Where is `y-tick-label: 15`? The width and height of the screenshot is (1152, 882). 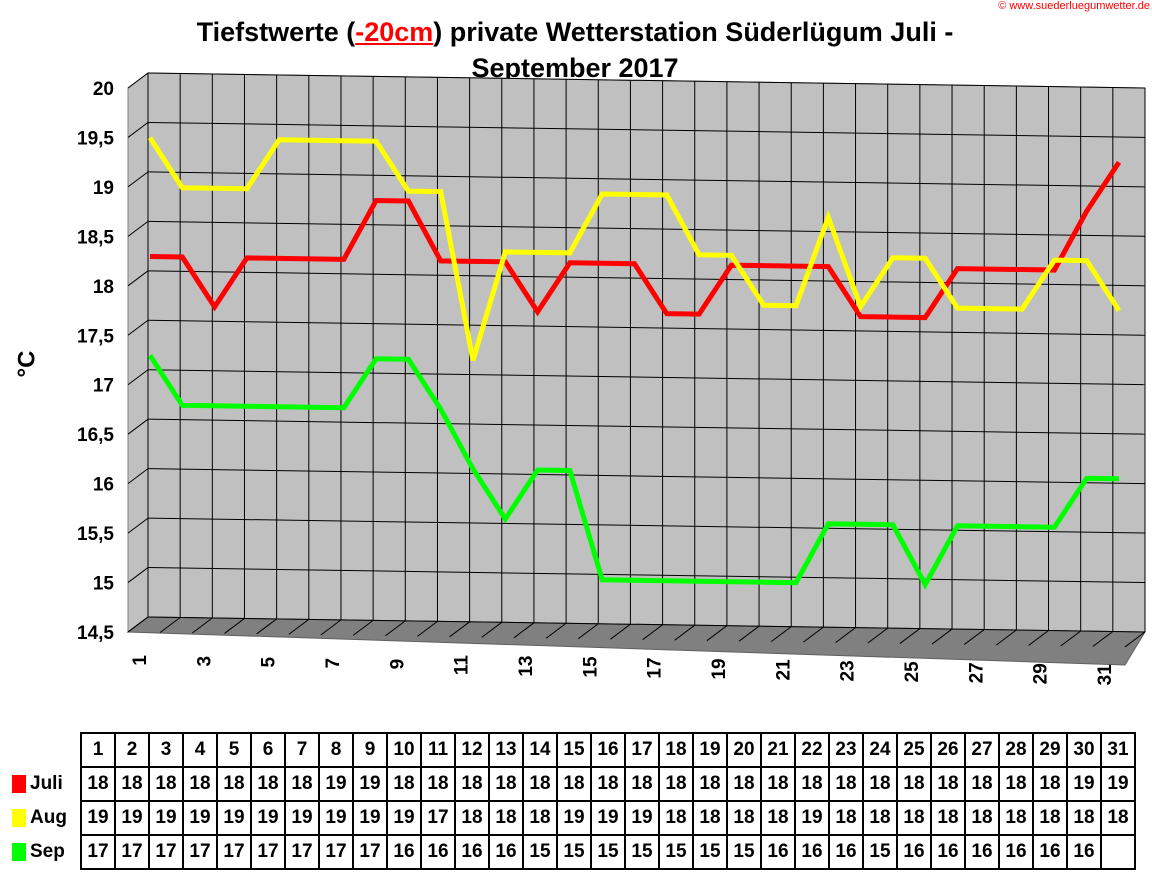 y-tick-label: 15 is located at coordinates (104, 584).